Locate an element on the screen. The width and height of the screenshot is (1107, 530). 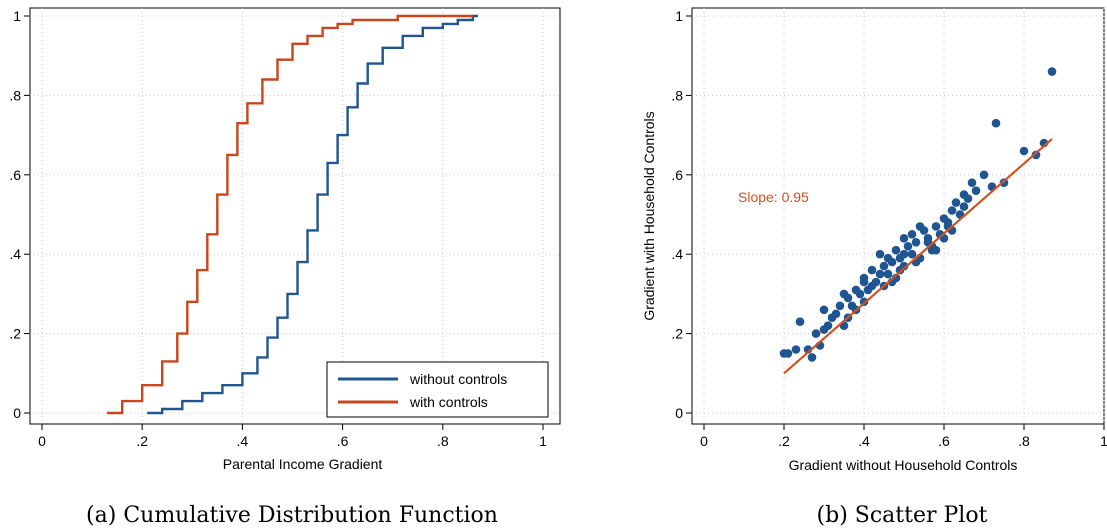
panel-a-x-tick-label: .4 is located at coordinates (243, 441).